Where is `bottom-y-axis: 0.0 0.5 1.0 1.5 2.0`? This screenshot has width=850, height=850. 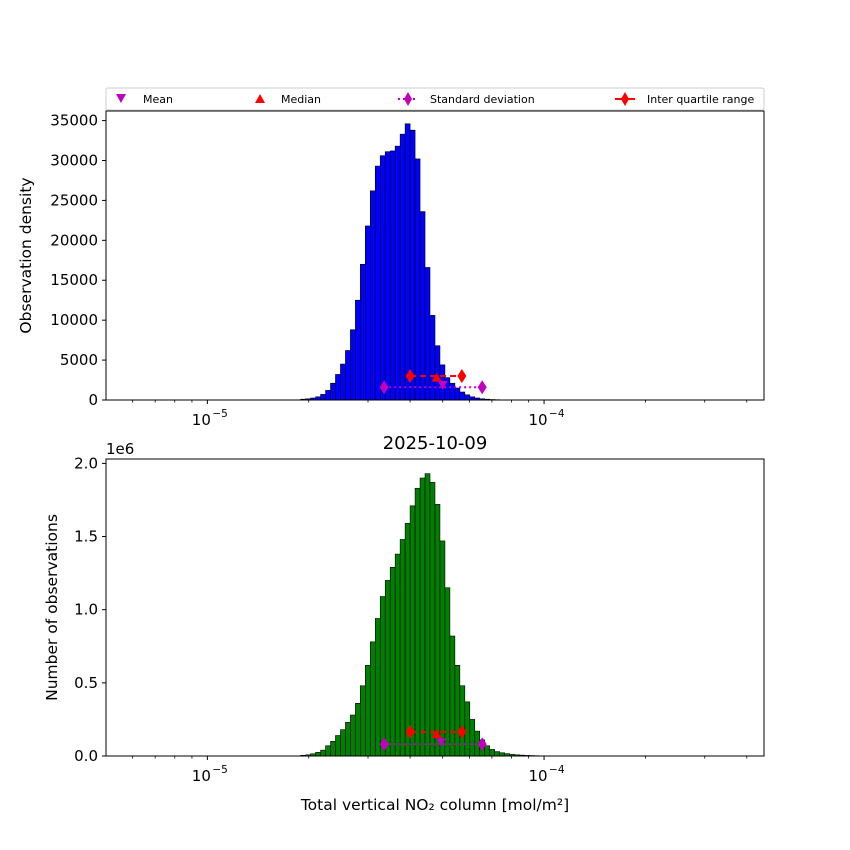
bottom-y-axis: 0.0 0.5 1.0 1.5 2.0 is located at coordinates (90, 609).